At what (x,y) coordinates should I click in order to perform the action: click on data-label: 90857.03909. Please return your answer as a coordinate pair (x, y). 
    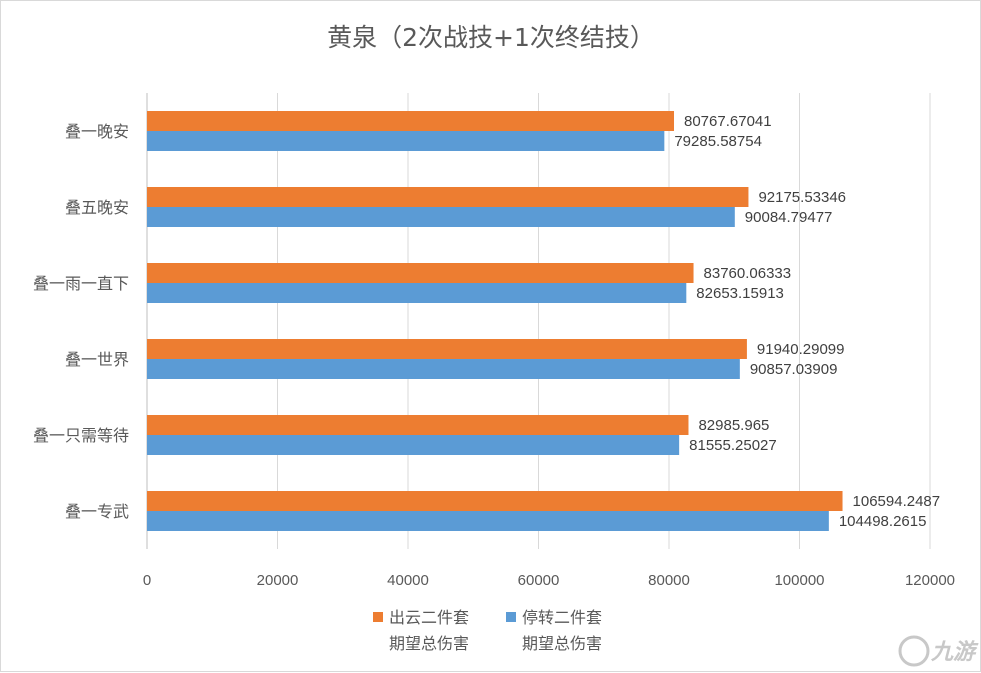
    Looking at the image, I should click on (794, 369).